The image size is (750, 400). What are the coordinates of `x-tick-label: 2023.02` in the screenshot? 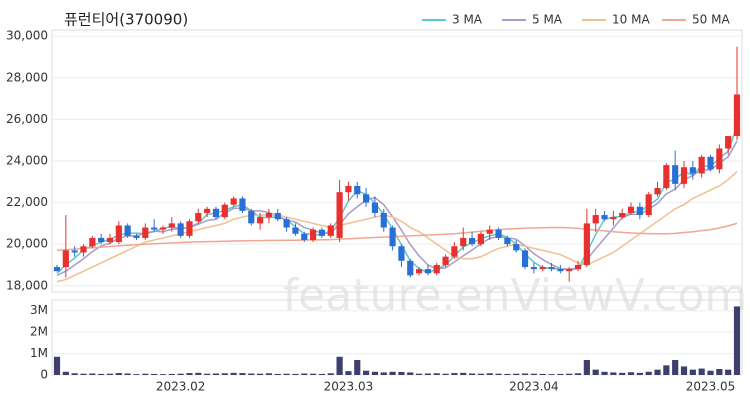 It's located at (181, 387).